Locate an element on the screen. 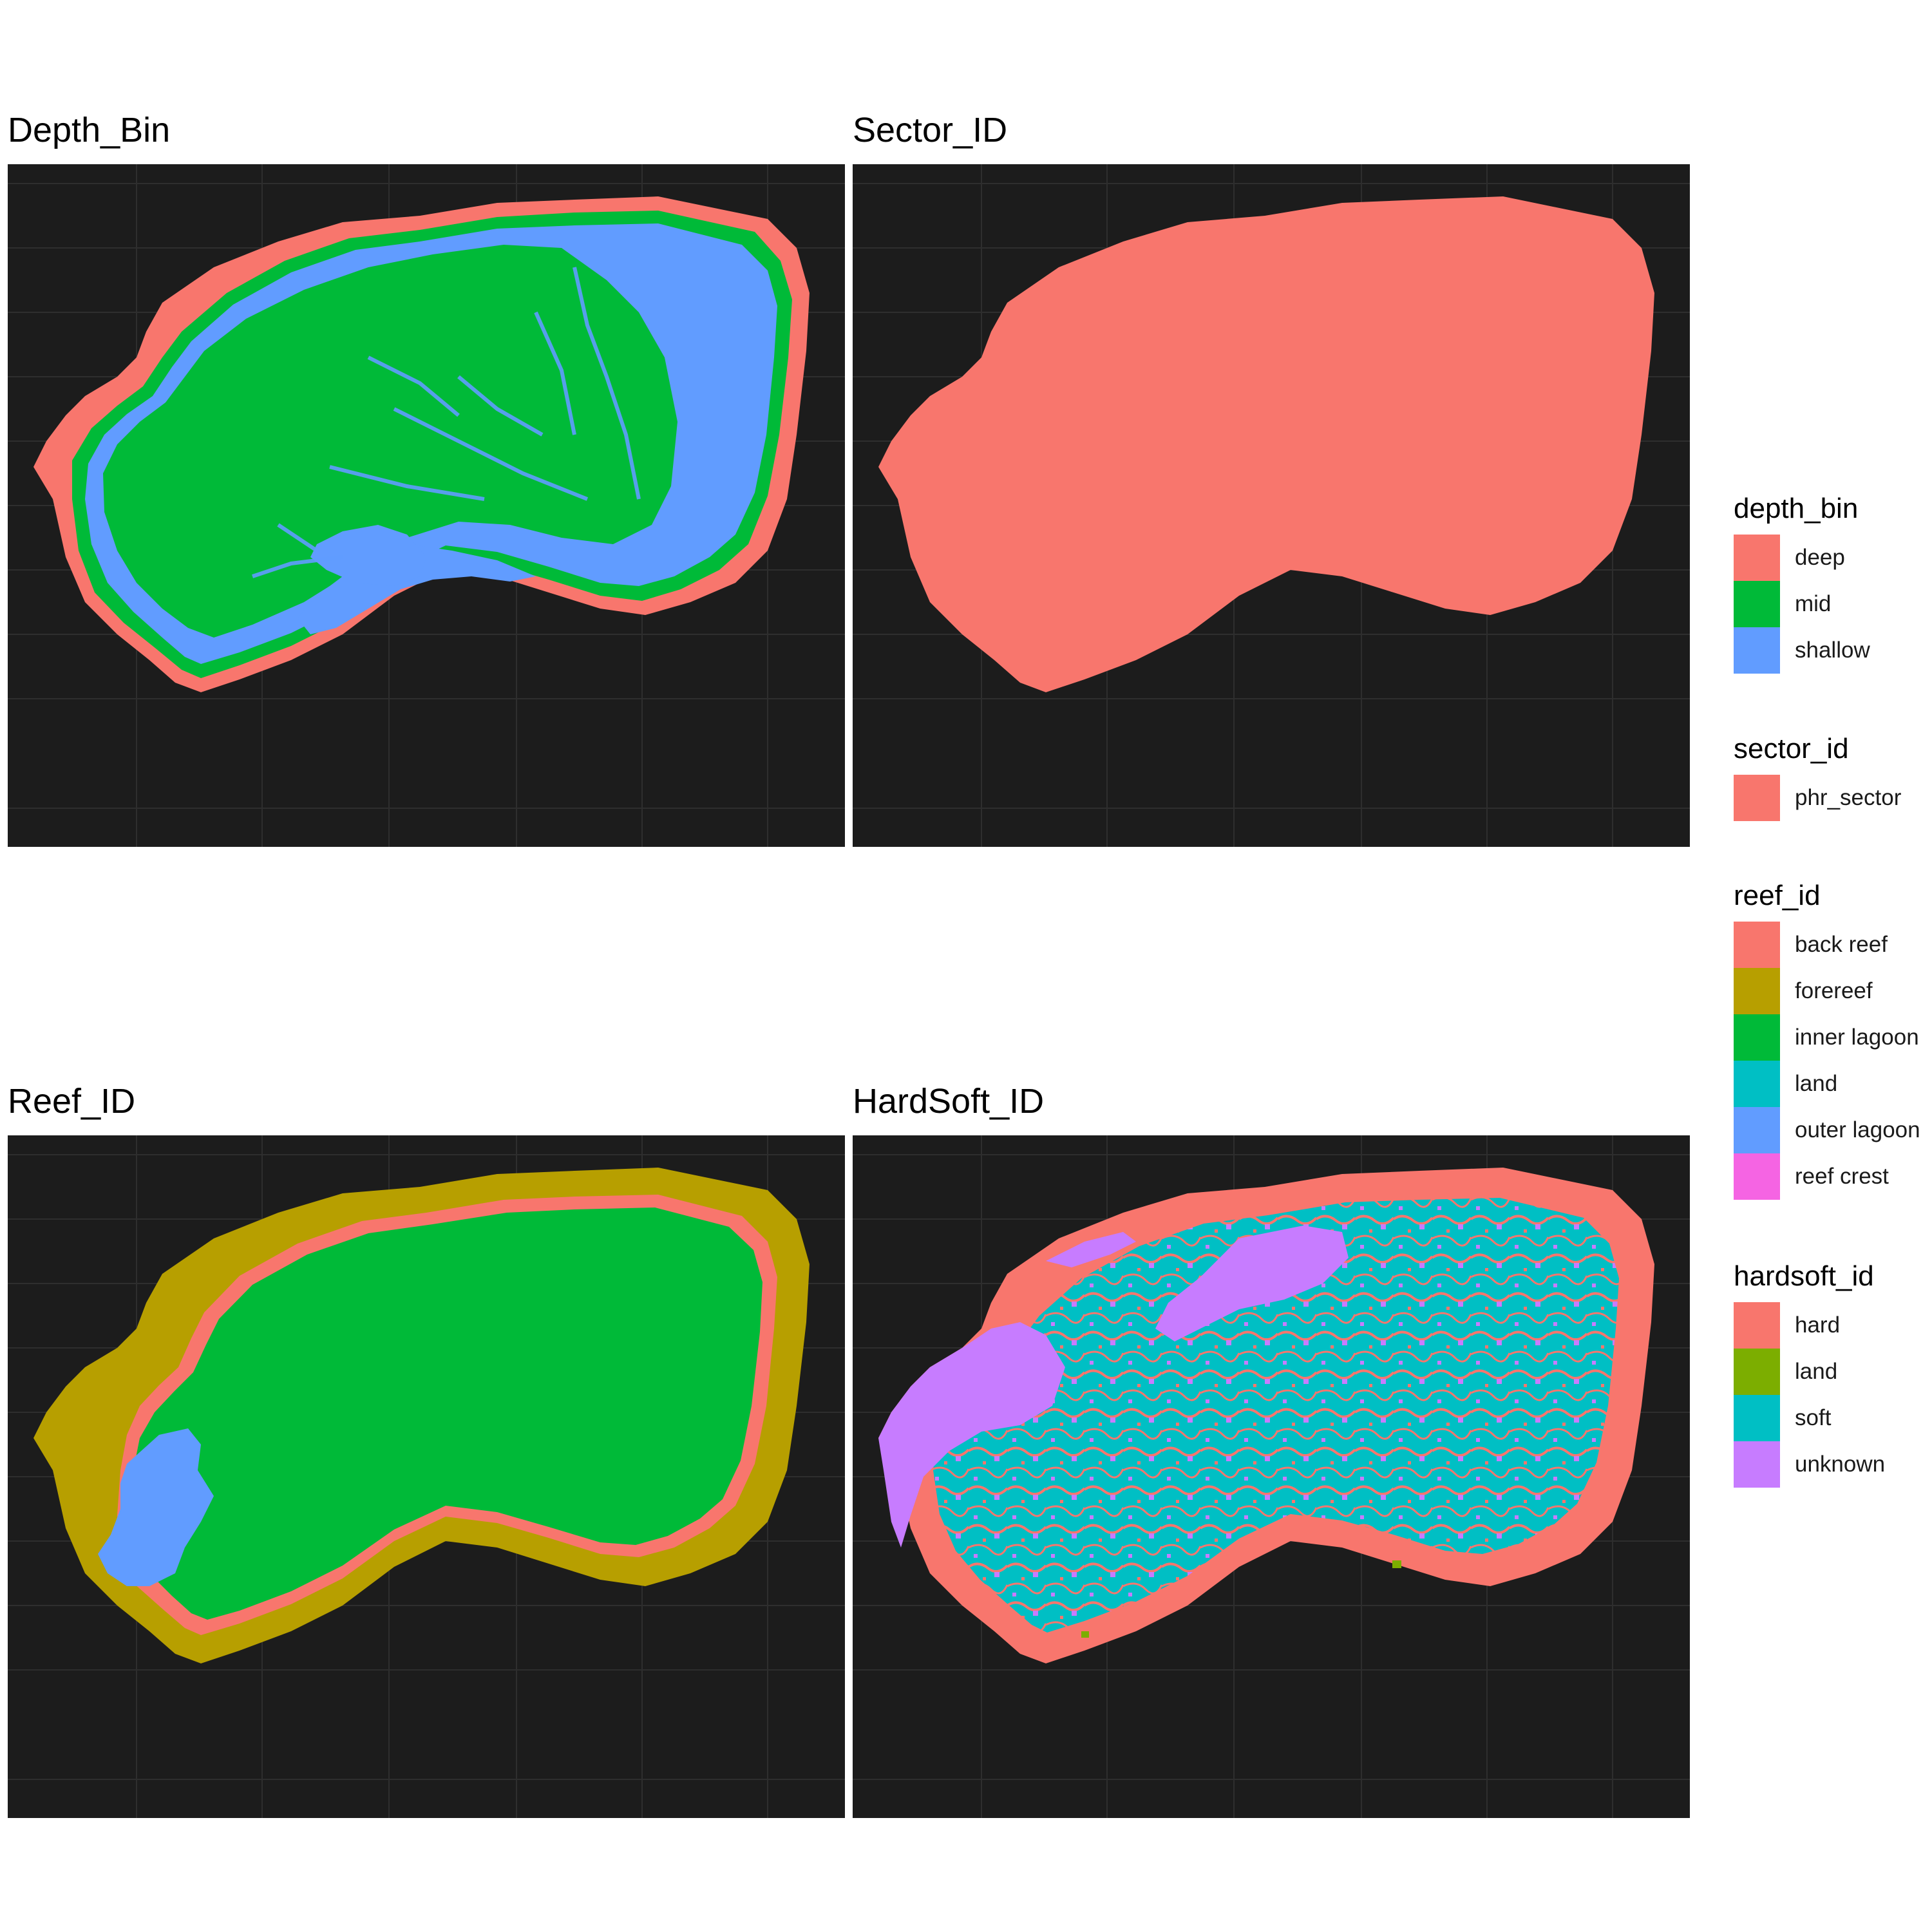 The height and width of the screenshot is (1932, 1932). legend-label: unknown is located at coordinates (1841, 1465).